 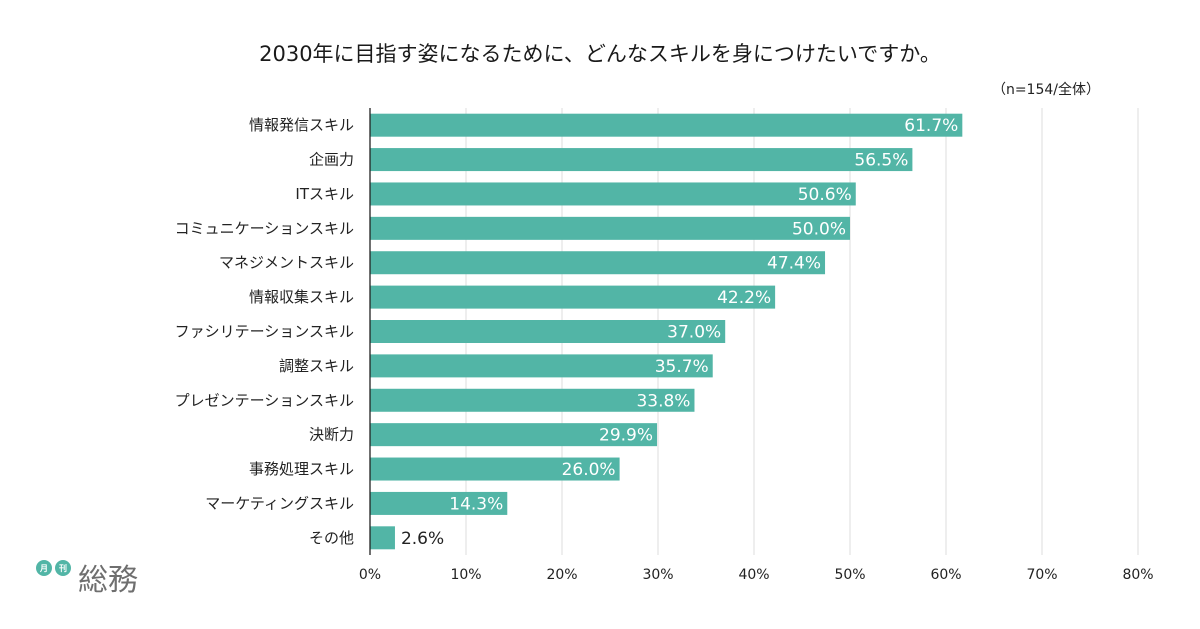 What do you see at coordinates (264, 228) in the screenshot?
I see `category-label-3: コミュニケーションスキル` at bounding box center [264, 228].